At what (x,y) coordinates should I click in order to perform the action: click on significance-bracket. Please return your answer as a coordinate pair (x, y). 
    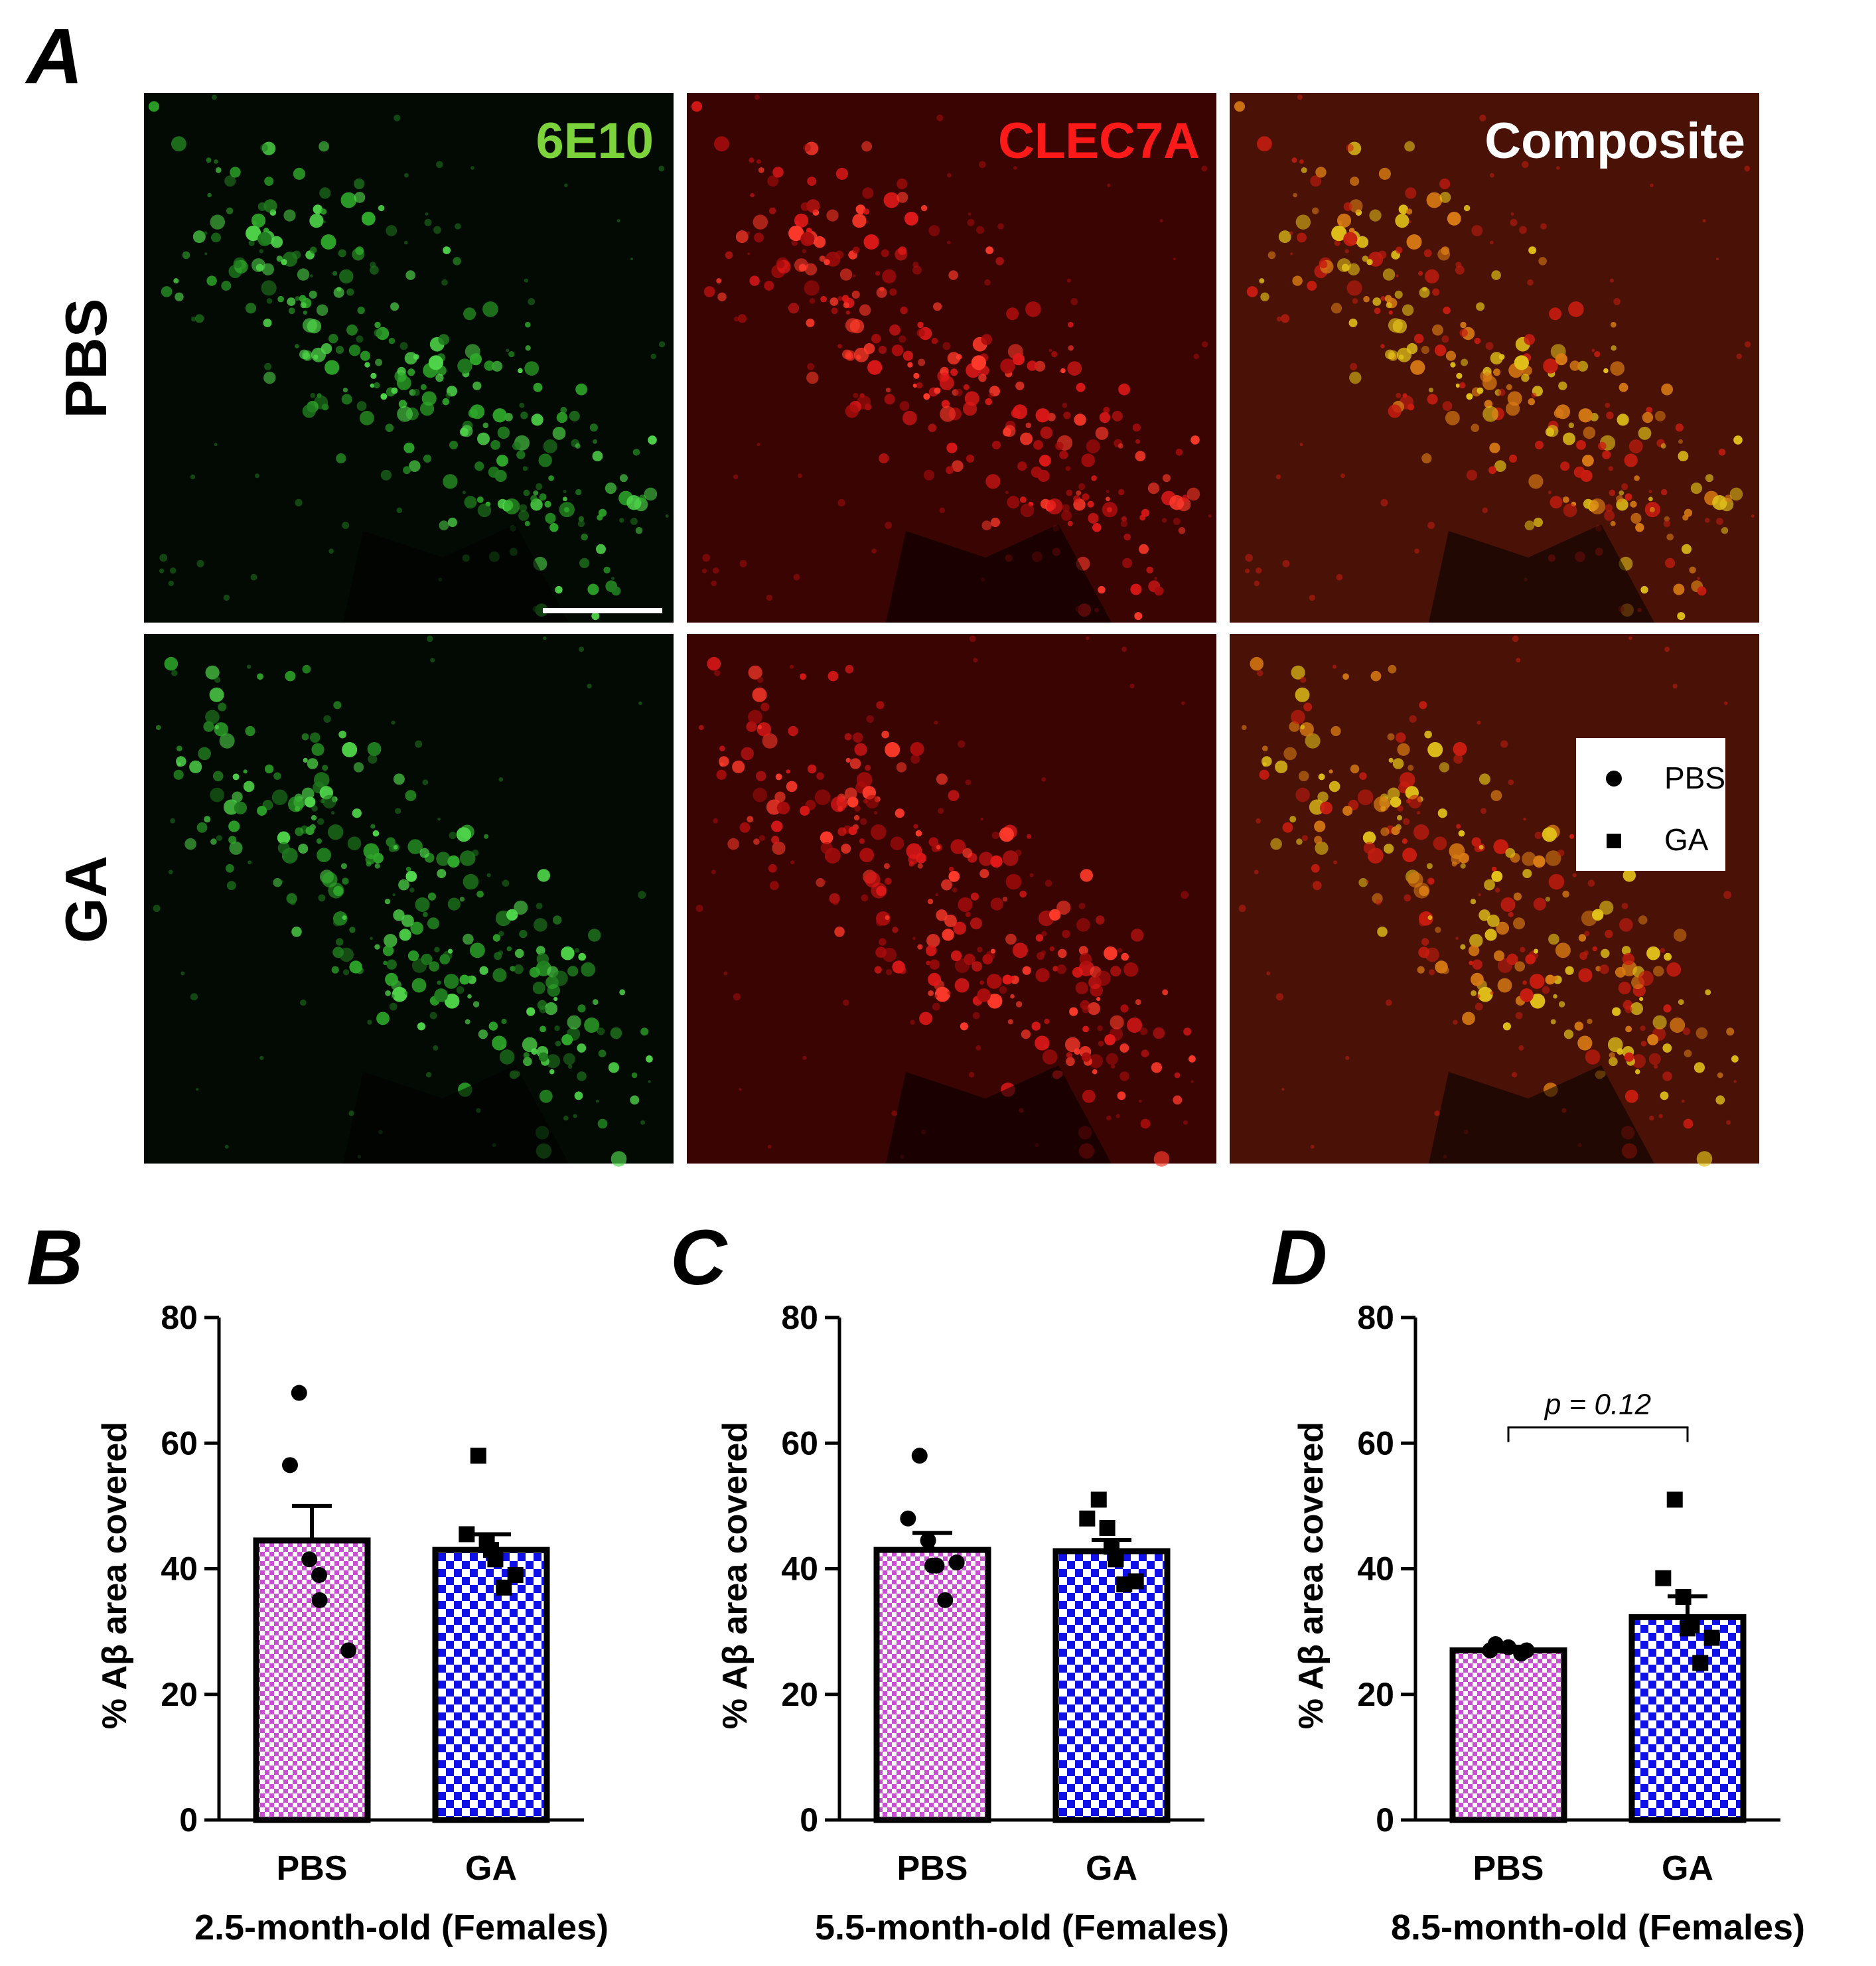
    Looking at the image, I should click on (1598, 1434).